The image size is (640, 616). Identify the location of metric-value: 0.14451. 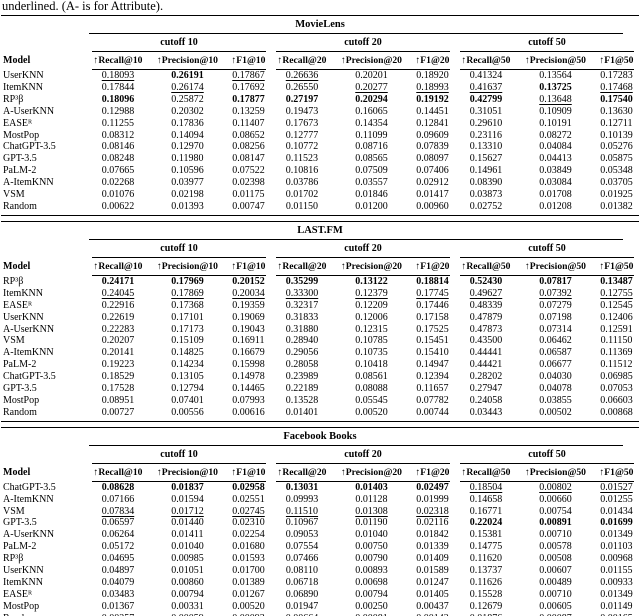
(432, 111).